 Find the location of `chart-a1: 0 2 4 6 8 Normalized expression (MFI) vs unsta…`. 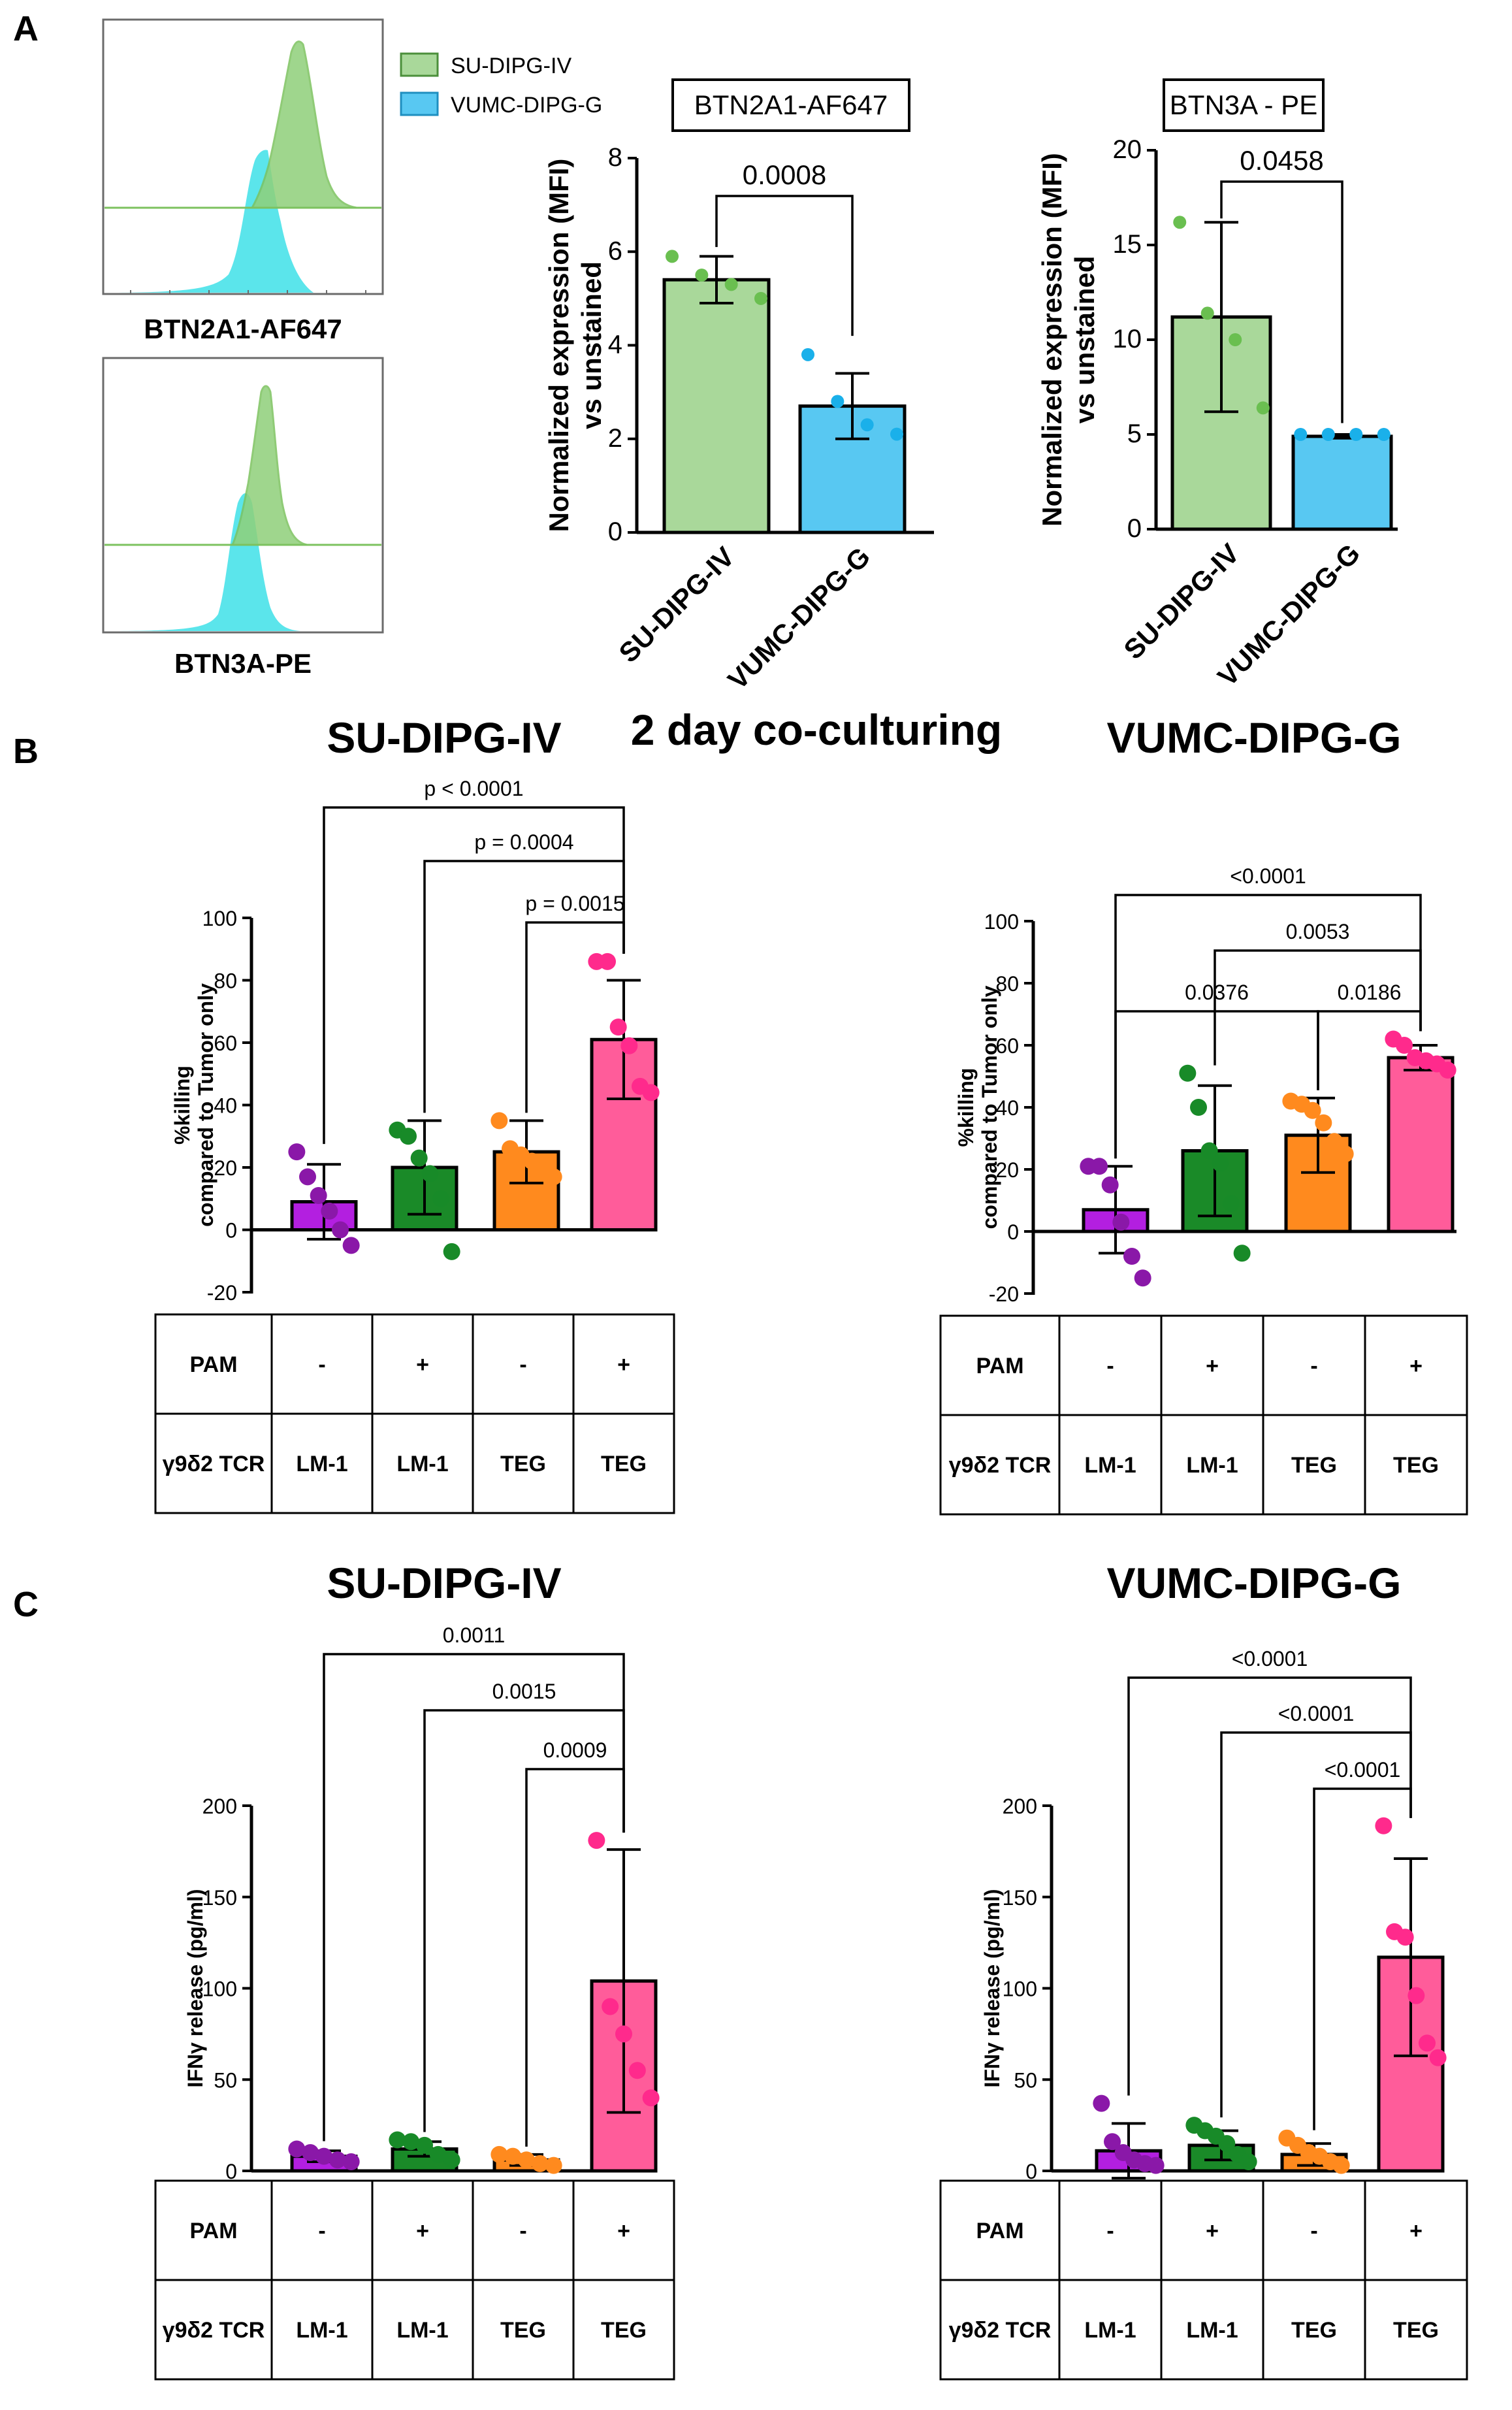

chart-a1: 0 2 4 6 8 Normalized expression (MFI) vs unsta… is located at coordinates (738, 419).